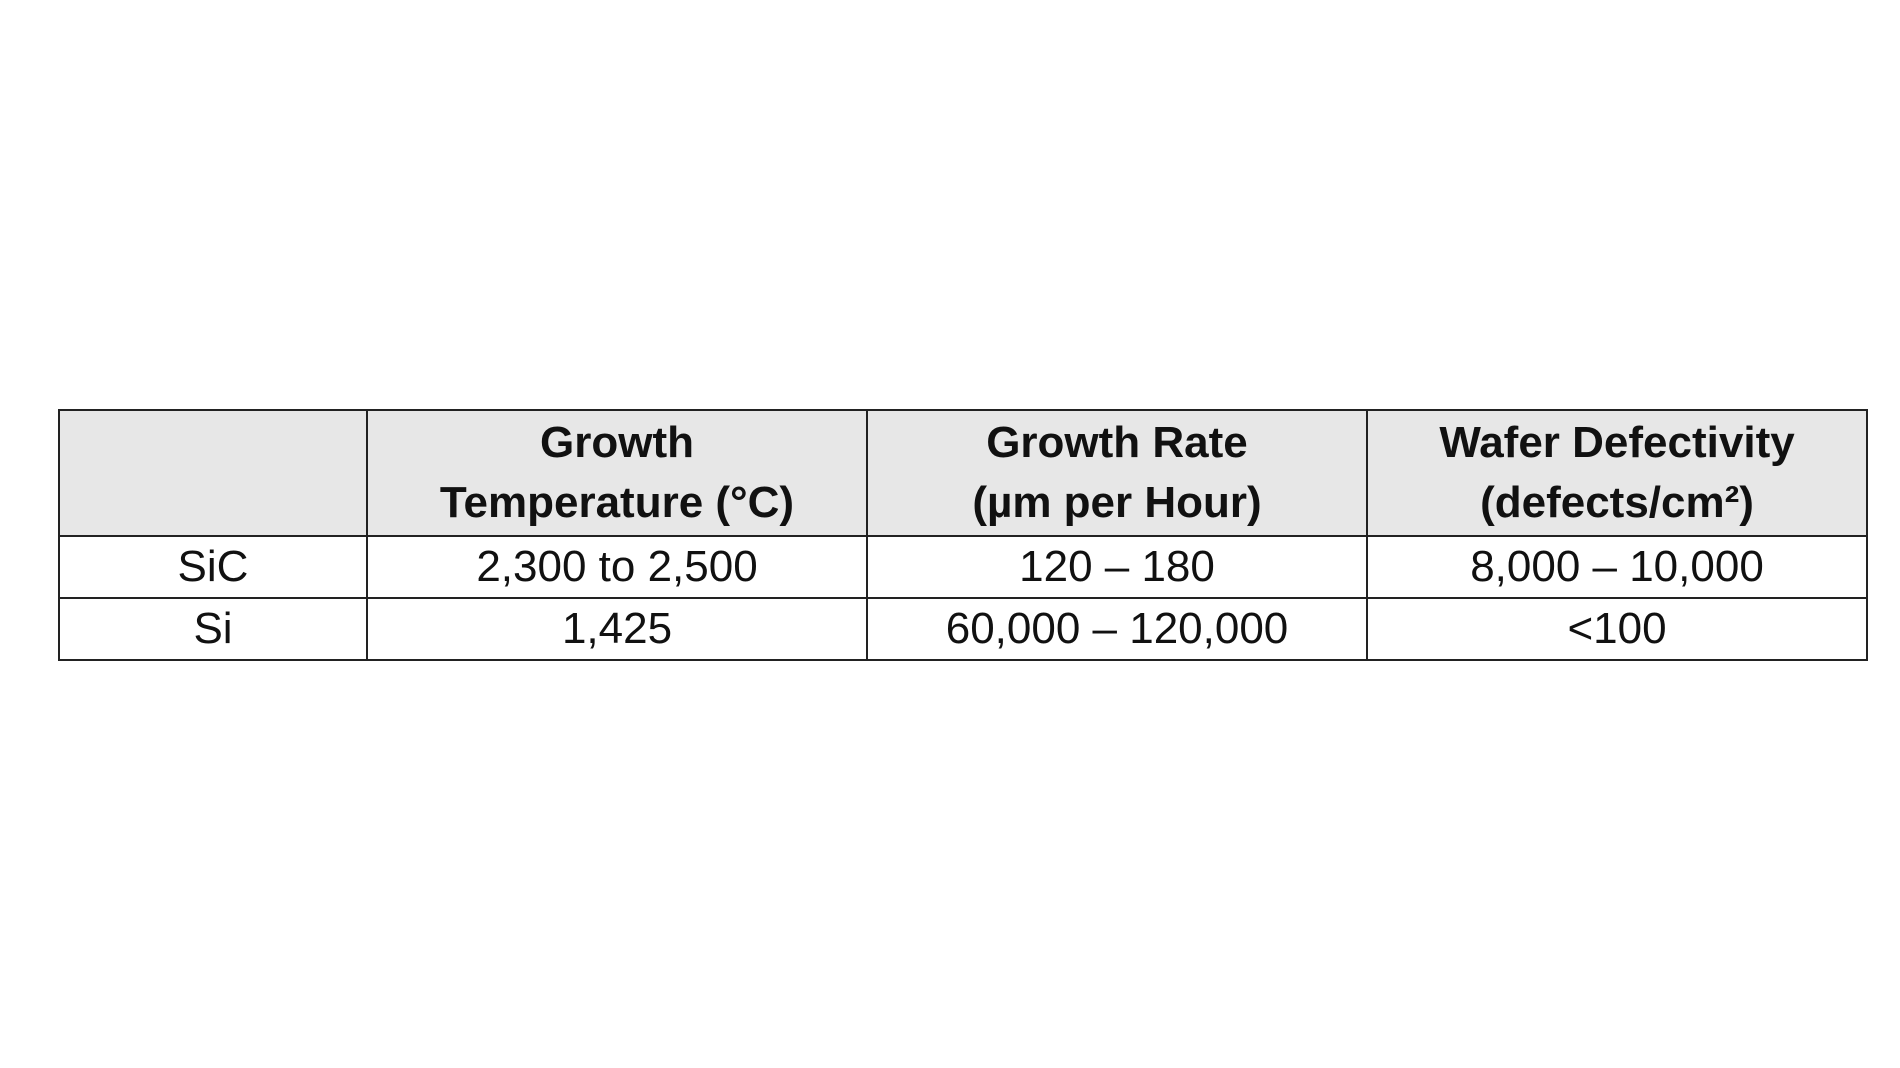  I want to click on growth-rate-cell: 60,000 – 120,000, so click(1117, 629).